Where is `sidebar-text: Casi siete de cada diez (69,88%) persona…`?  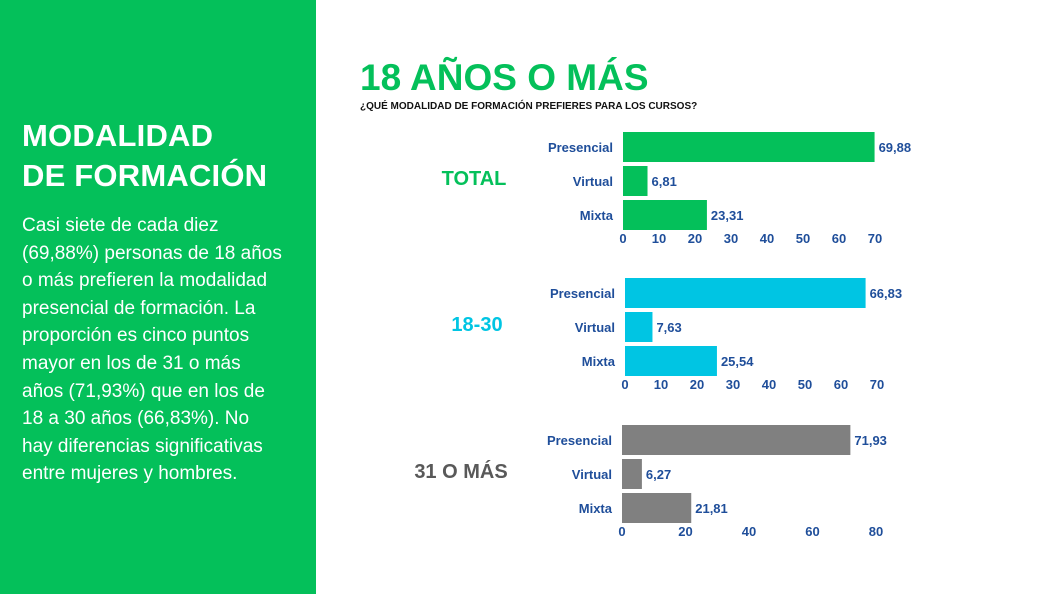
sidebar-text: Casi siete de cada diez (69,88%) persona… is located at coordinates (152, 350).